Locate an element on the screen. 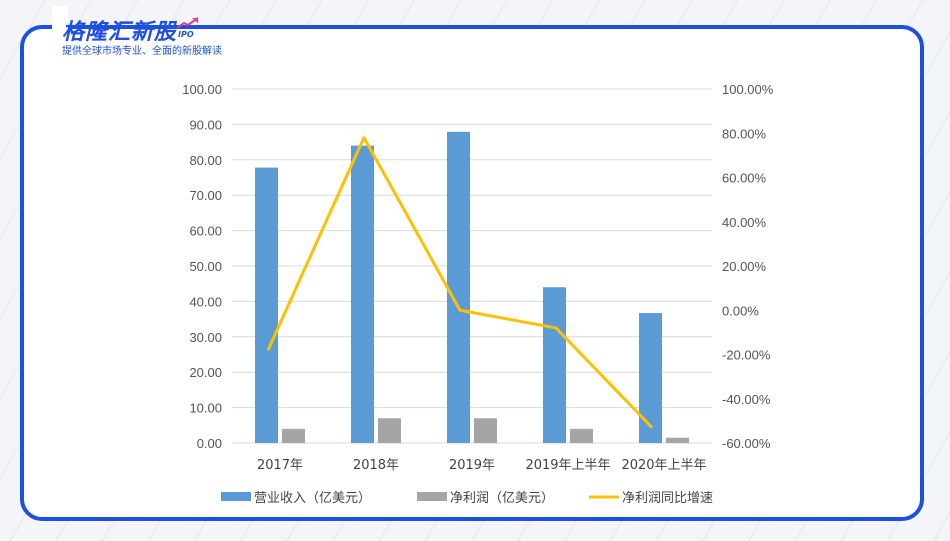  trend-arrow-icon is located at coordinates (187, 23).